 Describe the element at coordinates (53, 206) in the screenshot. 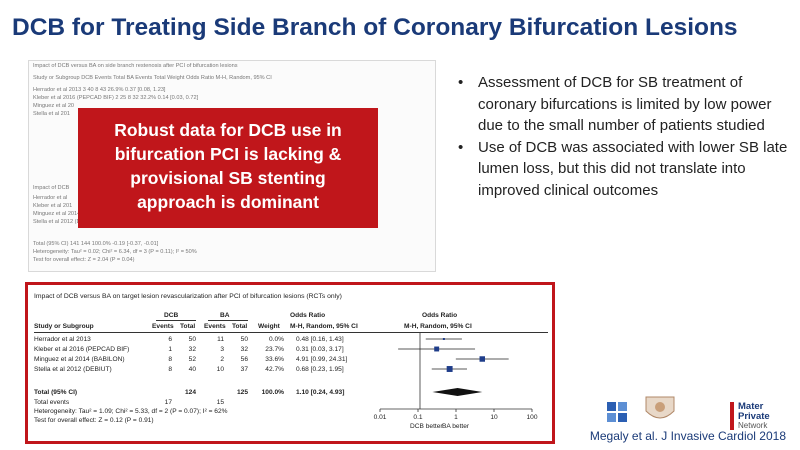

I see `plot1-row2: Kleber et al 201` at that location.